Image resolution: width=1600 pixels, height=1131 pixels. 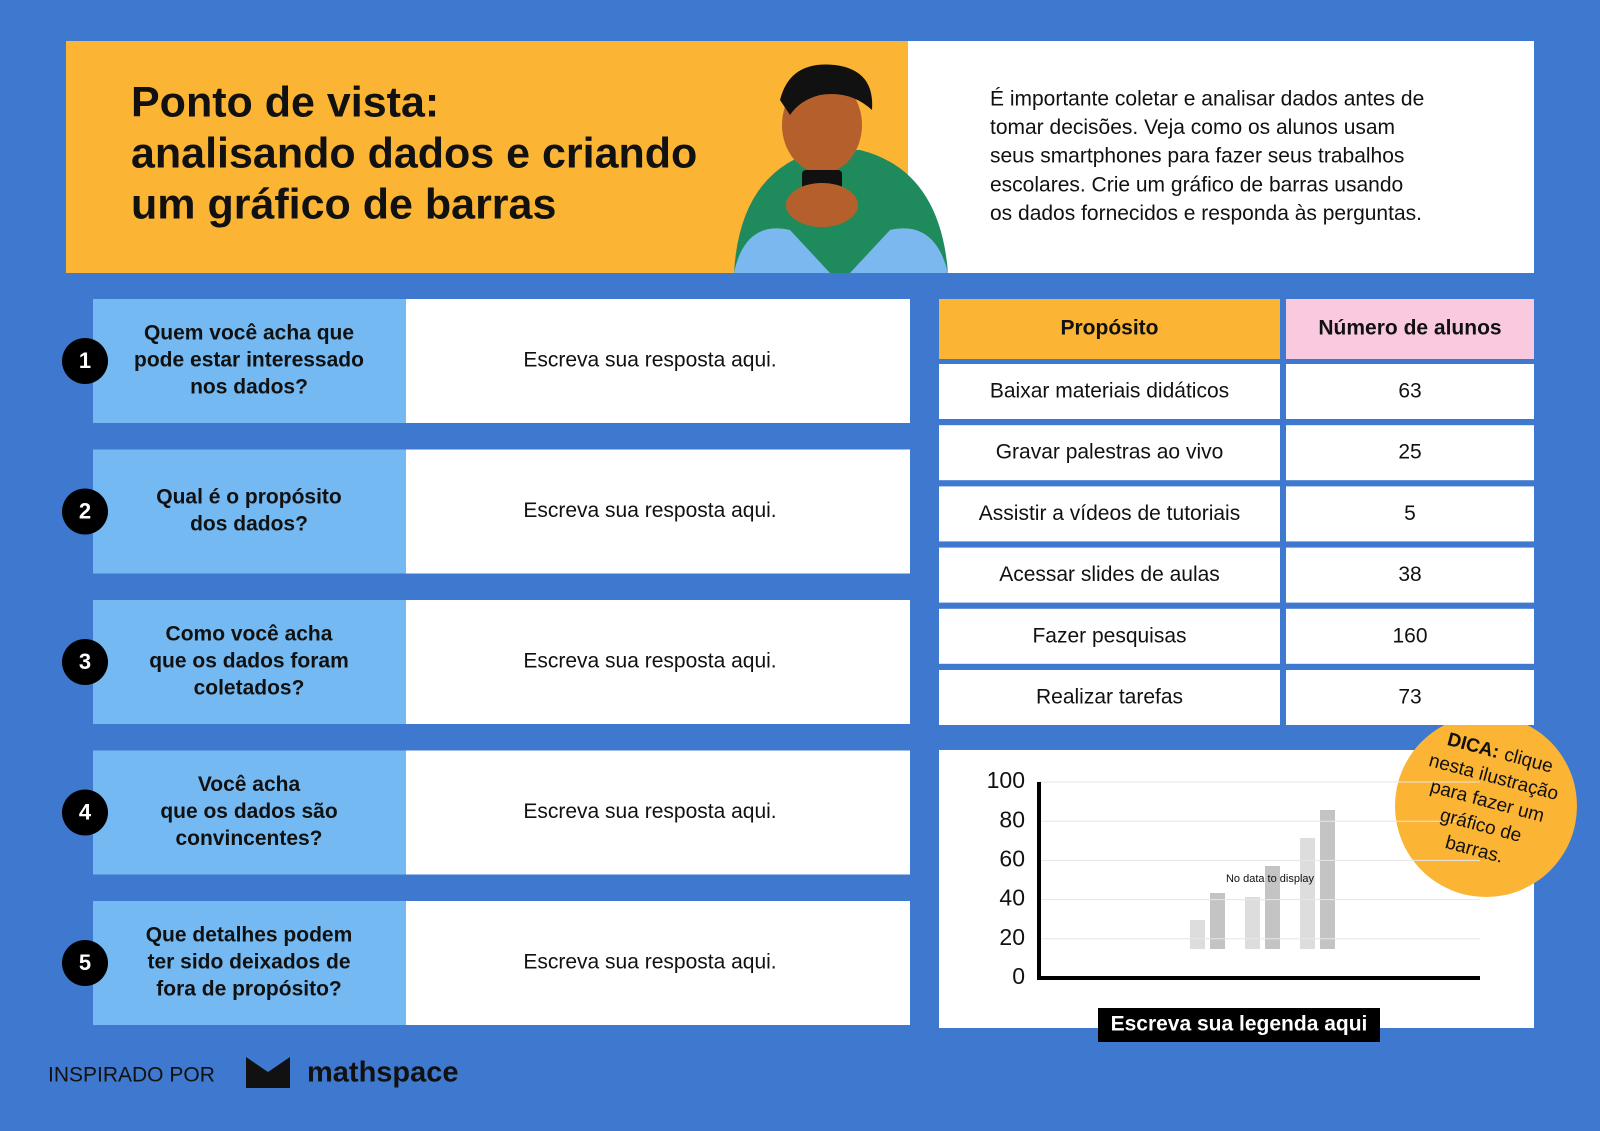 I want to click on axes, so click(x=1258, y=881).